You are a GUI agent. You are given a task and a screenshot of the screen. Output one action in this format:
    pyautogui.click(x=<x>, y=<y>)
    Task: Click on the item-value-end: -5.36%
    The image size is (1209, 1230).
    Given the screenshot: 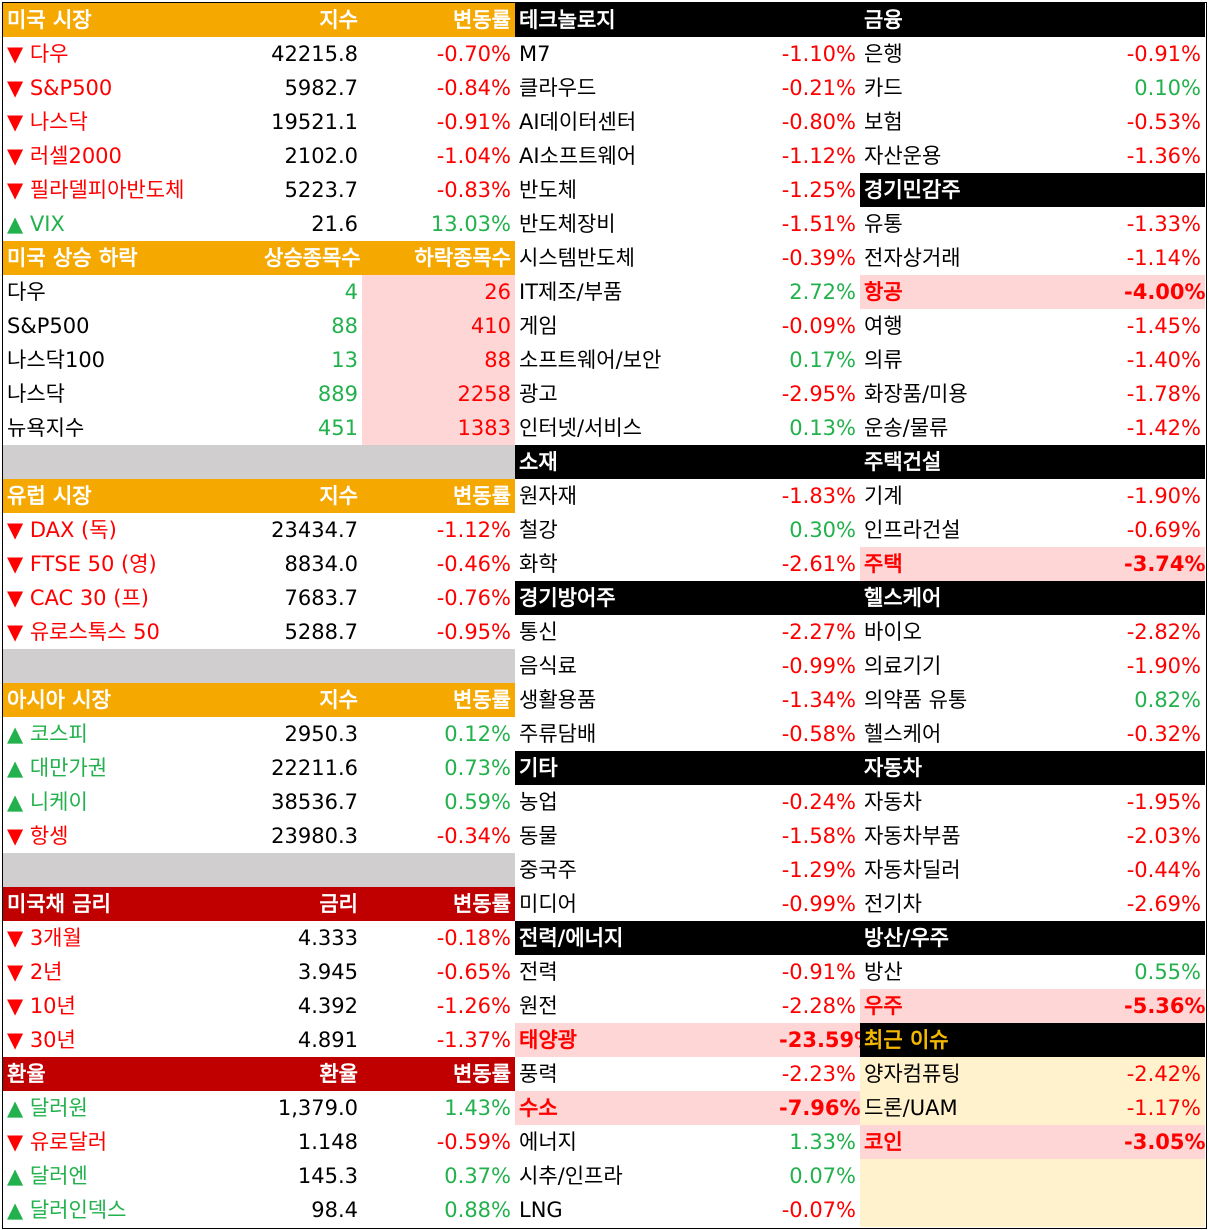 What is the action you would take?
    pyautogui.click(x=1164, y=1006)
    